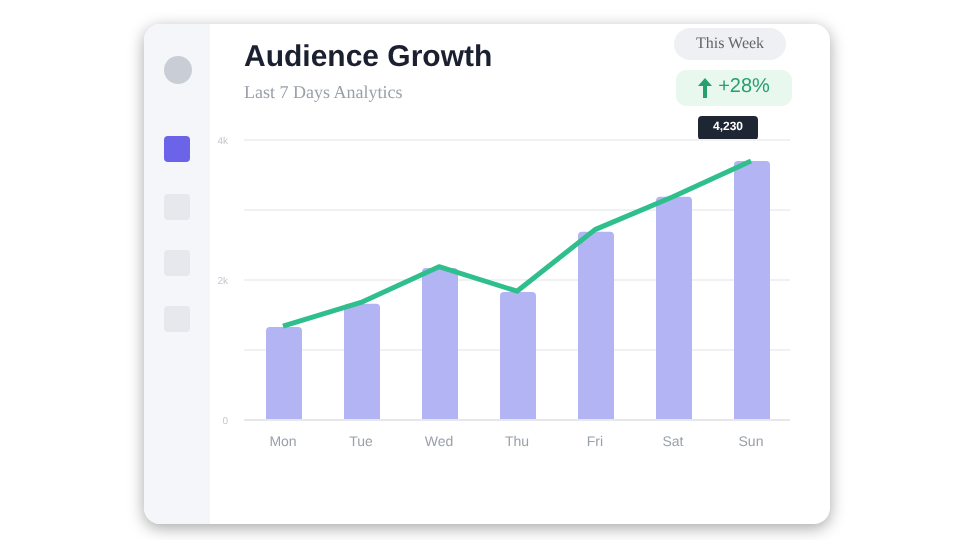 Image resolution: width=960 pixels, height=540 pixels. Describe the element at coordinates (744, 88) in the screenshot. I see `text: +28%` at that location.